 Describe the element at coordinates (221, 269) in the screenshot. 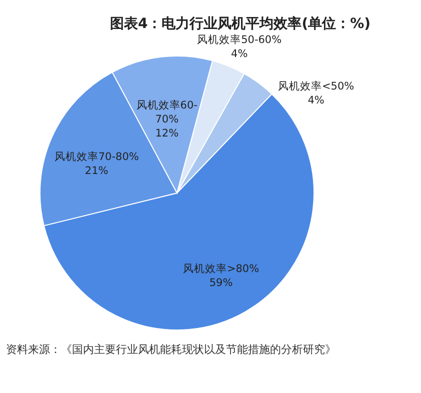

I see `slice-label: 风机效率>80%` at that location.